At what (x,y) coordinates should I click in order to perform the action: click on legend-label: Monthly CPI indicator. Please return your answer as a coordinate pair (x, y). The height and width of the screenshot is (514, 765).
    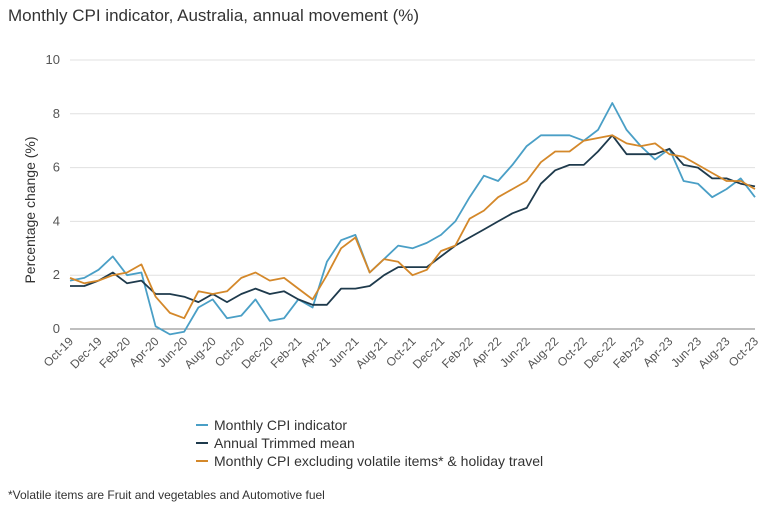
    Looking at the image, I should click on (281, 425).